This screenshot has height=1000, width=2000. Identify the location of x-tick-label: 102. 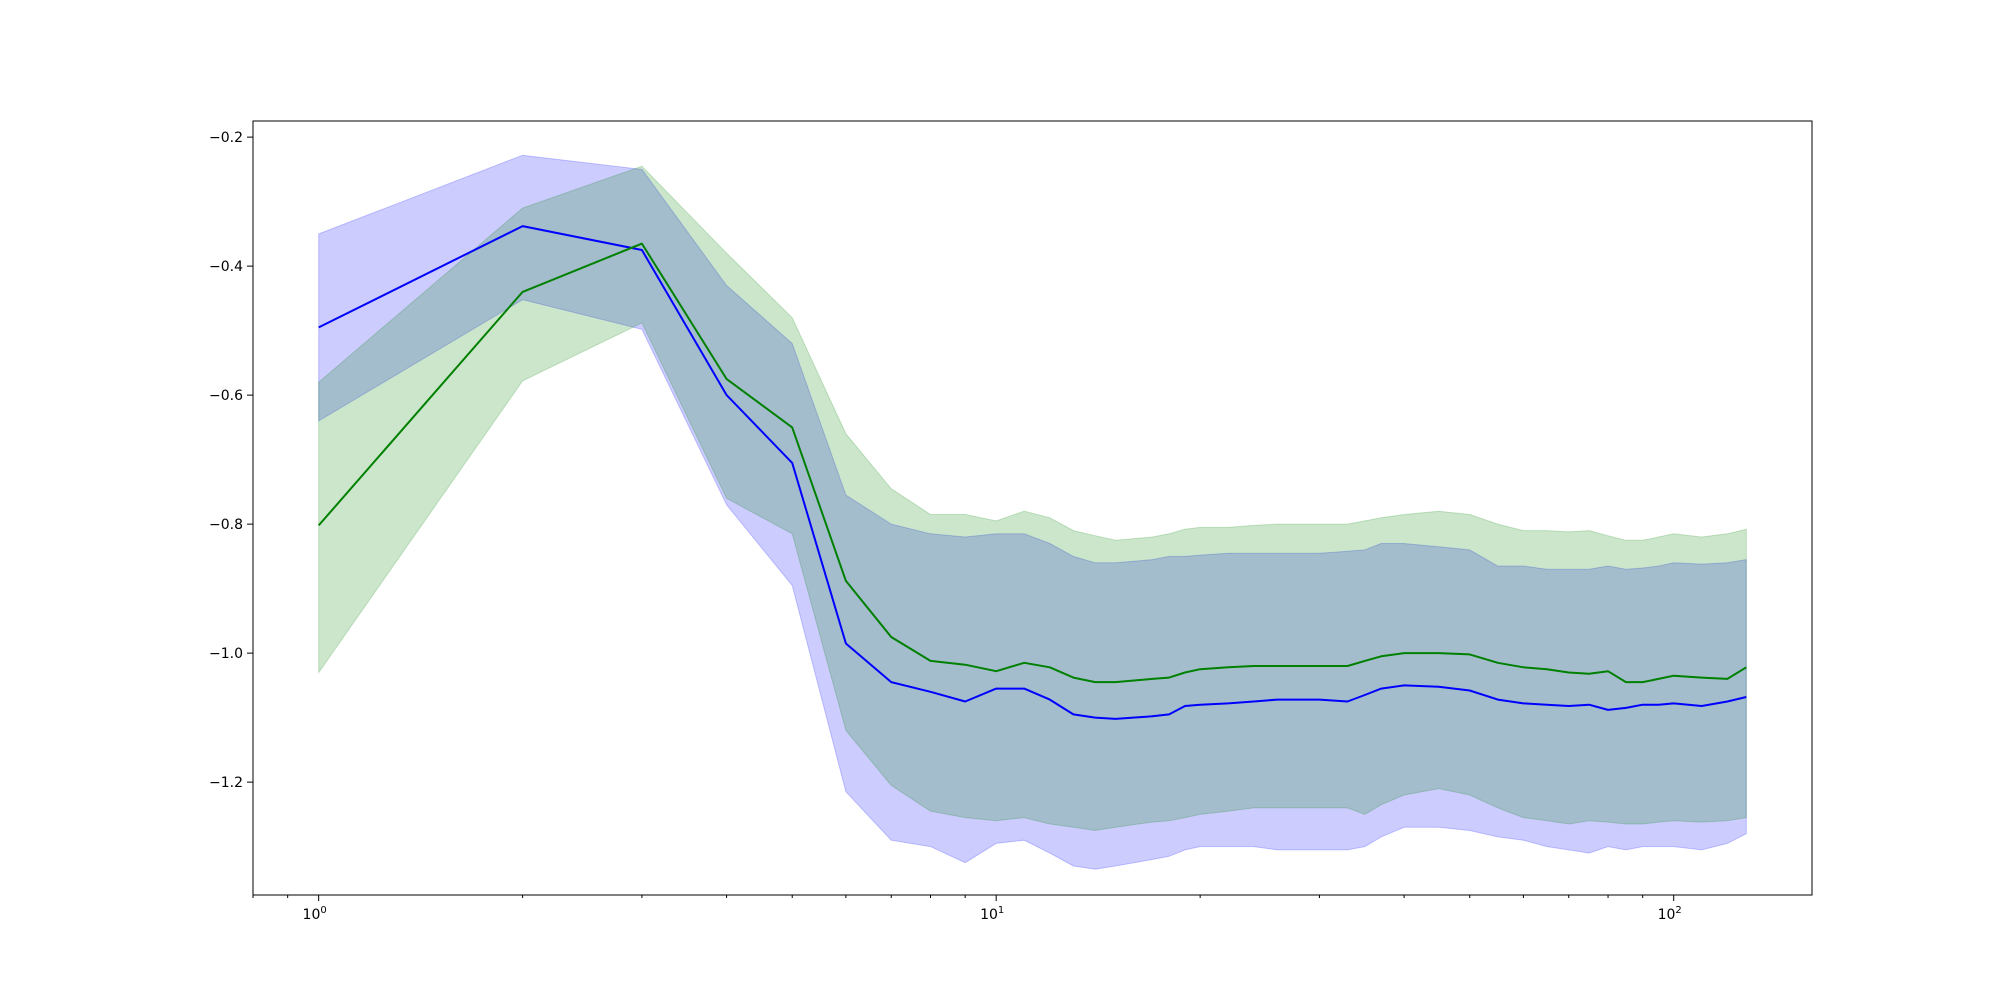
(1670, 914).